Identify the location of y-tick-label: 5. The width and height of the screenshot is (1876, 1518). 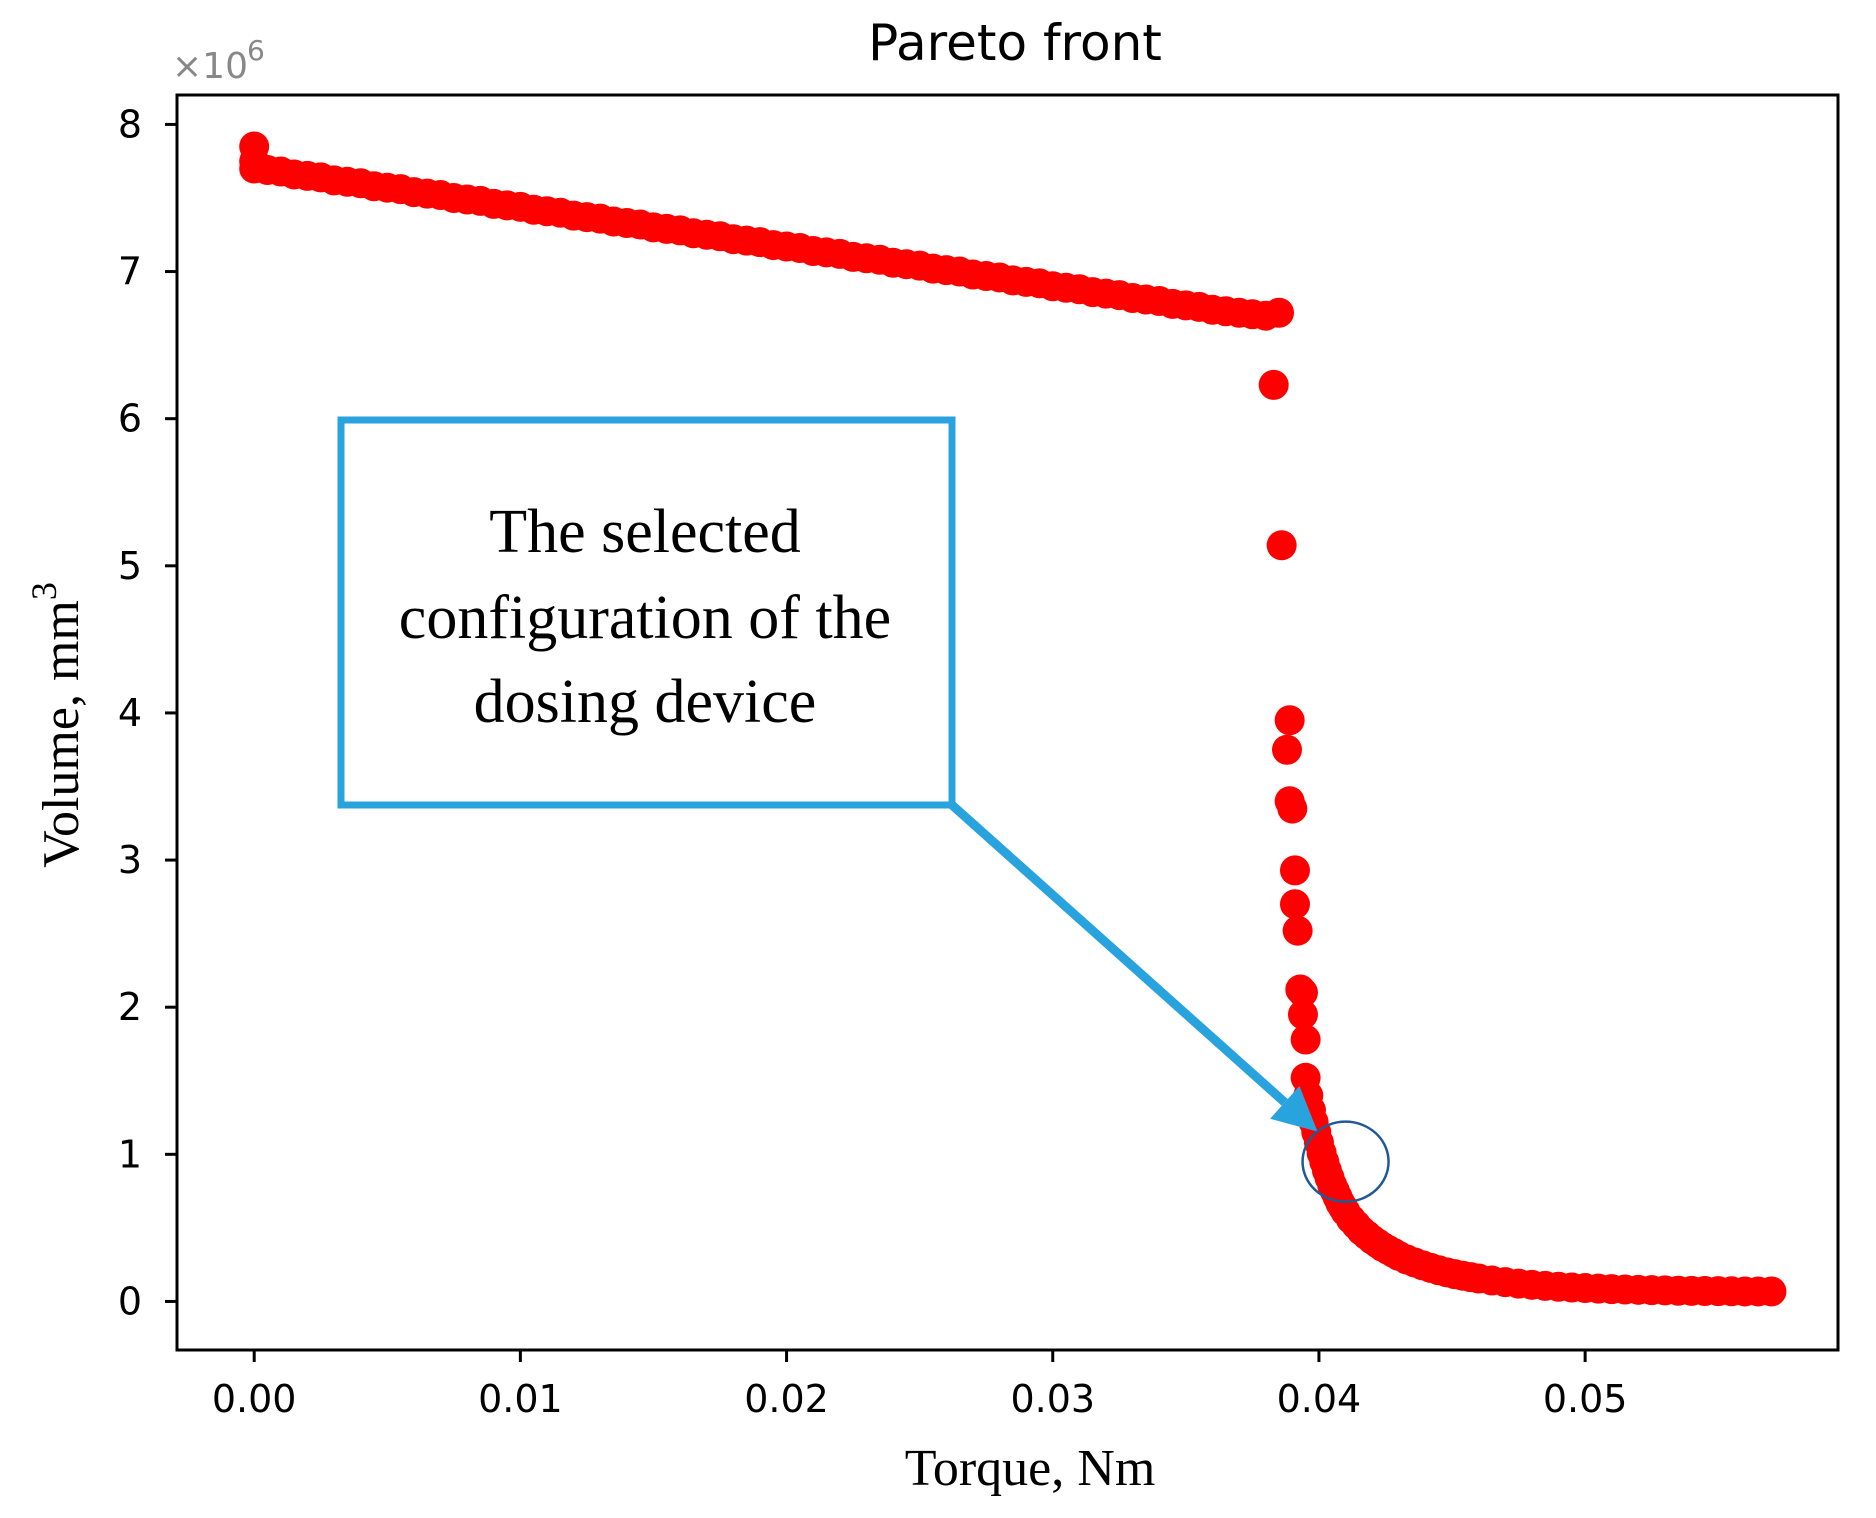
(130, 566).